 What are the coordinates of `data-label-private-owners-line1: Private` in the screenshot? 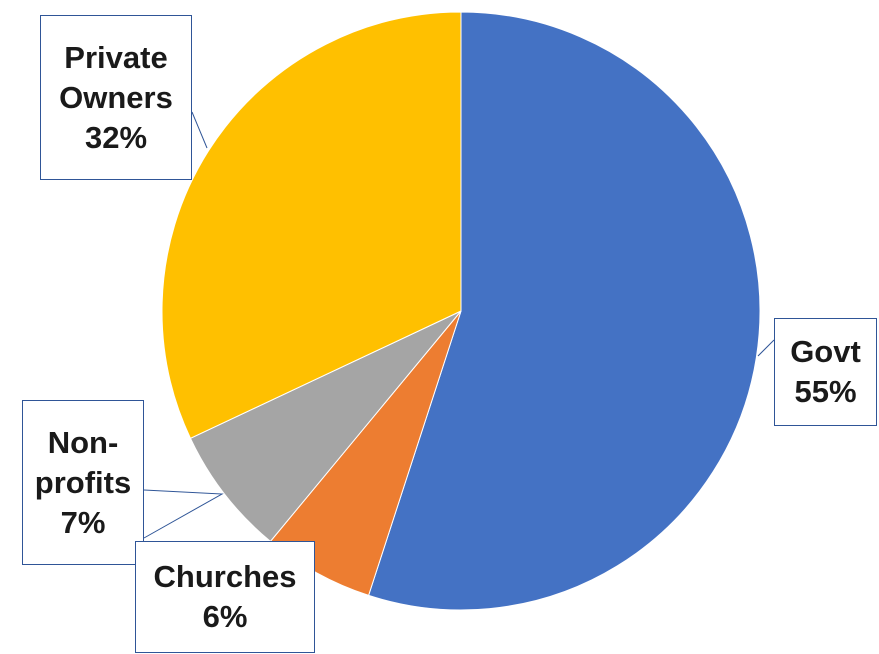 It's located at (116, 57).